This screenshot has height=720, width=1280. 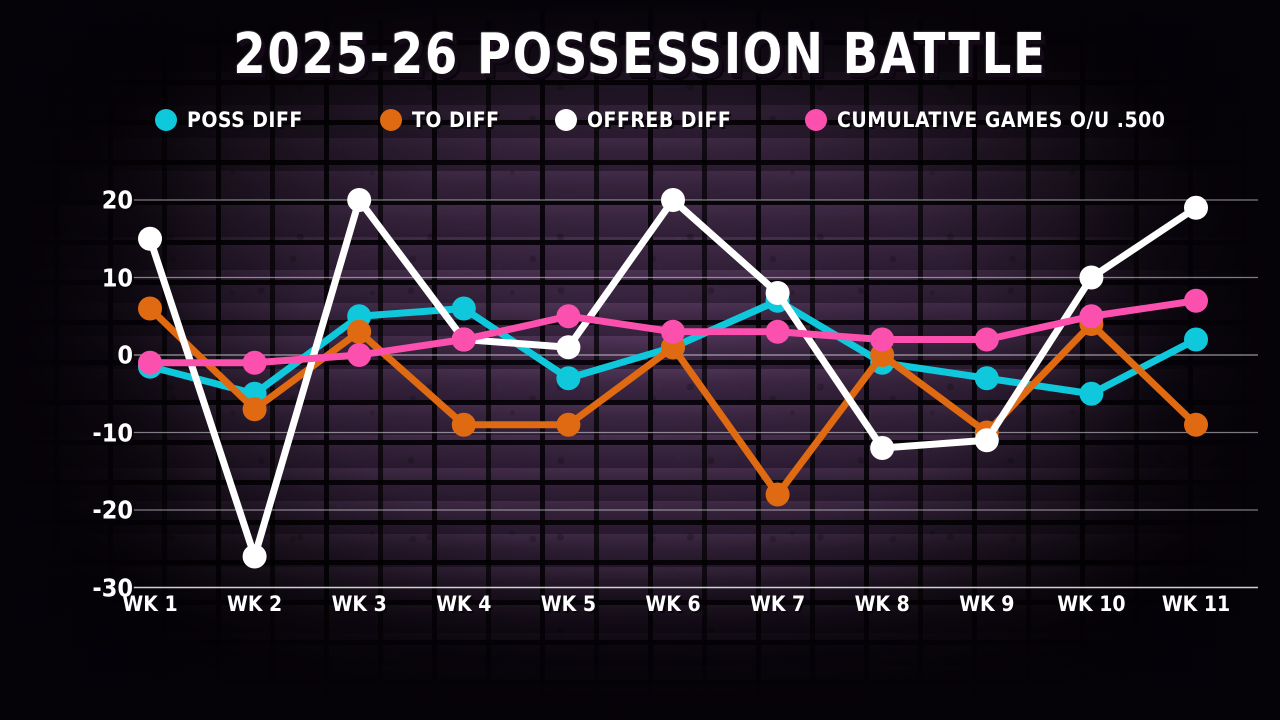 What do you see at coordinates (112, 587) in the screenshot?
I see `y-axis-tick-label: -30` at bounding box center [112, 587].